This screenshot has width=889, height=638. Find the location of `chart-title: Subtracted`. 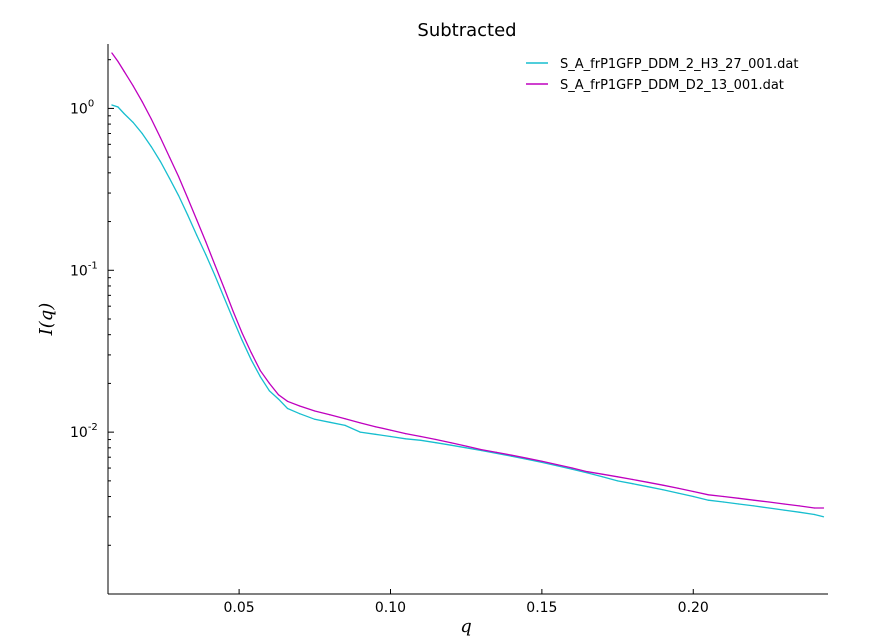

chart-title: Subtracted is located at coordinates (466, 30).